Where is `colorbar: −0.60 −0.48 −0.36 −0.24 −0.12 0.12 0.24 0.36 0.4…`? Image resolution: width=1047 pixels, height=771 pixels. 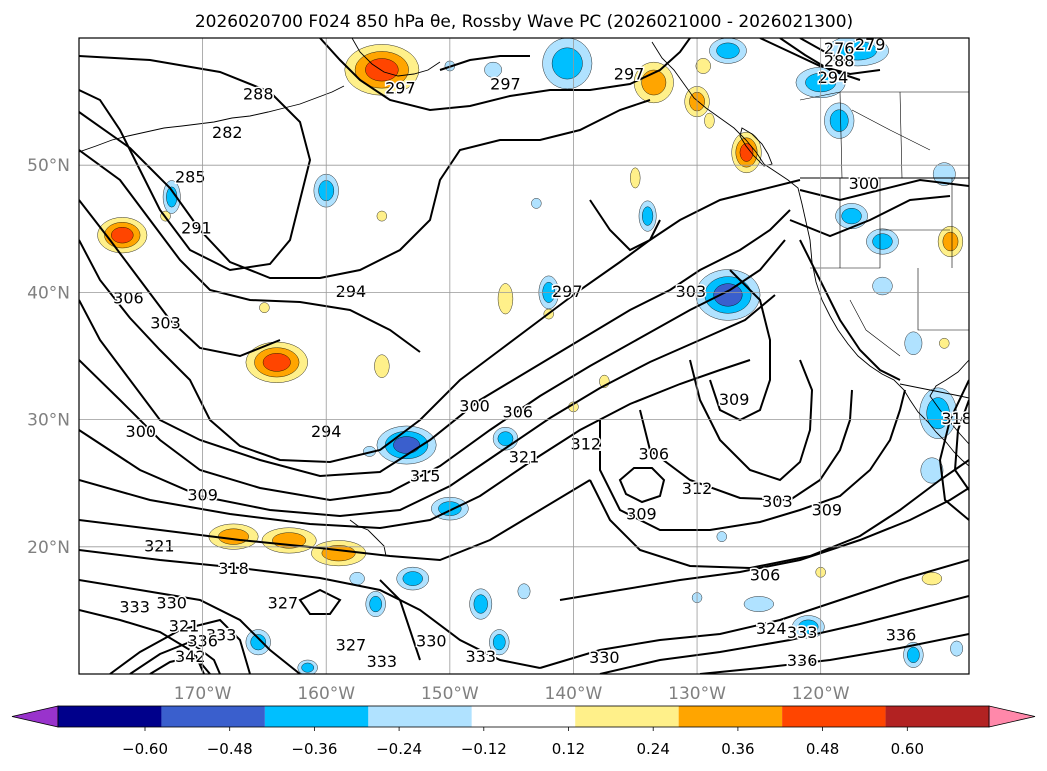
colorbar: −0.60 −0.48 −0.36 −0.24 −0.12 0.12 0.24 0.36 0.4… is located at coordinates (523, 731).